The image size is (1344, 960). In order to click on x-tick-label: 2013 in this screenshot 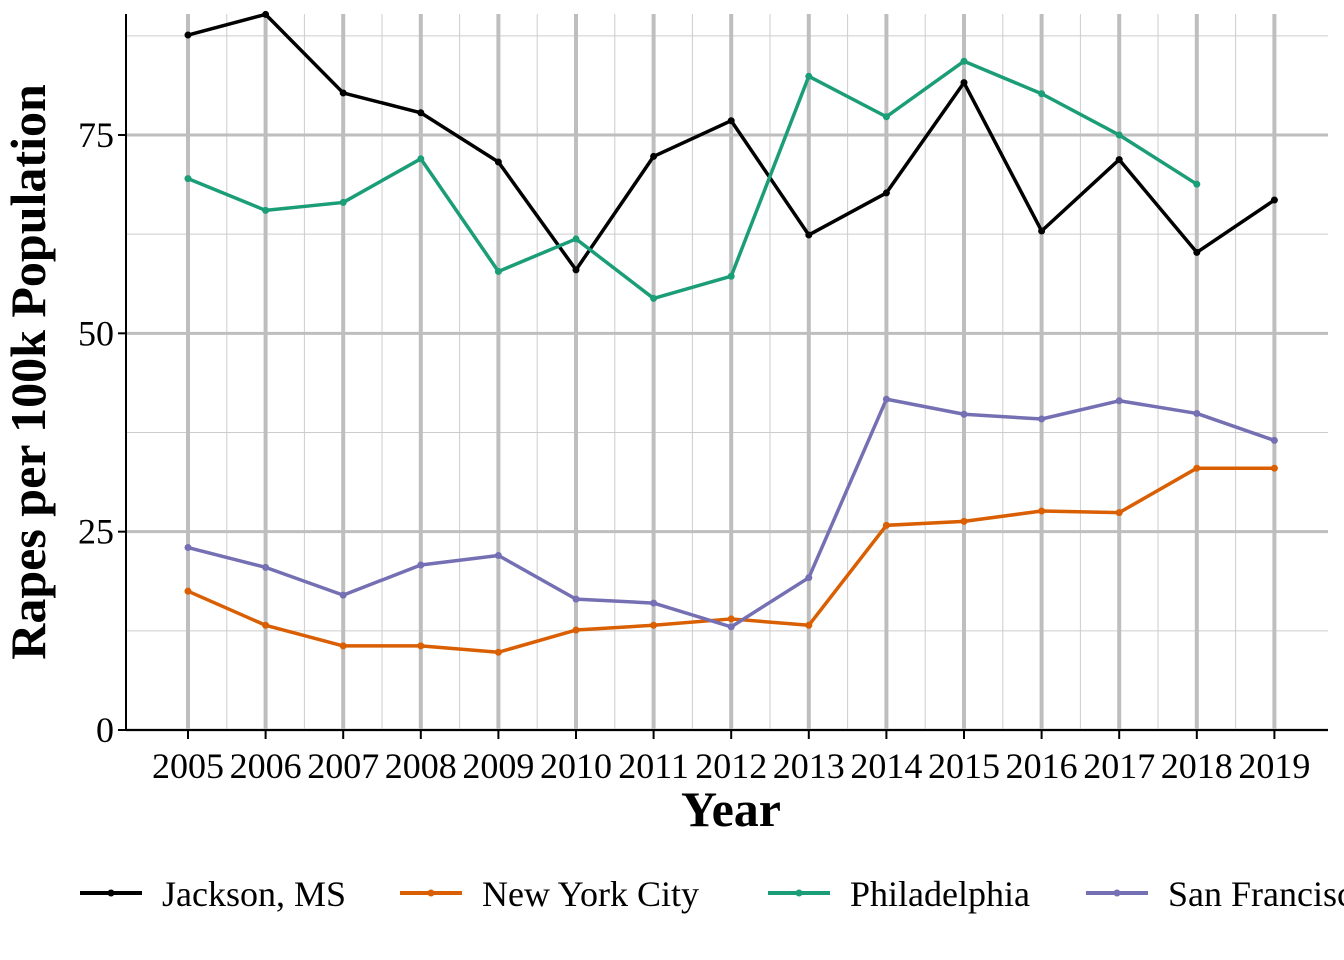, I will do `click(809, 766)`.